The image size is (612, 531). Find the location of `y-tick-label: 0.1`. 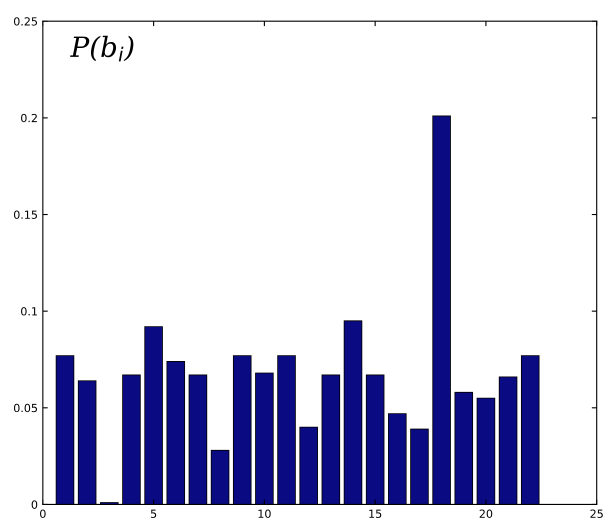

y-tick-label: 0.1 is located at coordinates (29, 311).